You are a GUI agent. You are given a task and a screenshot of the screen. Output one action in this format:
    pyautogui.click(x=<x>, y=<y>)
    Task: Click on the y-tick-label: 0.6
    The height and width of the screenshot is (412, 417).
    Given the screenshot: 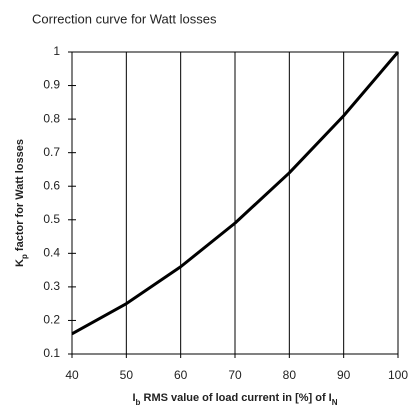 What is the action you would take?
    pyautogui.click(x=51, y=185)
    